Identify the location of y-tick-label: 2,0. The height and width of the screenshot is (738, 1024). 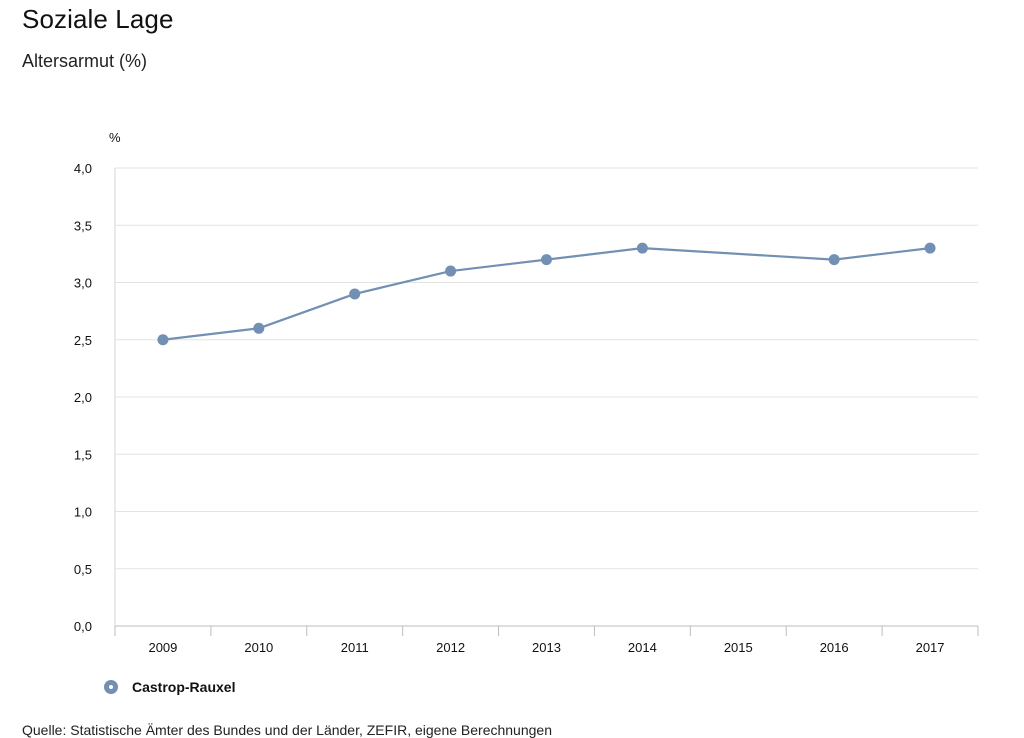
(83, 397).